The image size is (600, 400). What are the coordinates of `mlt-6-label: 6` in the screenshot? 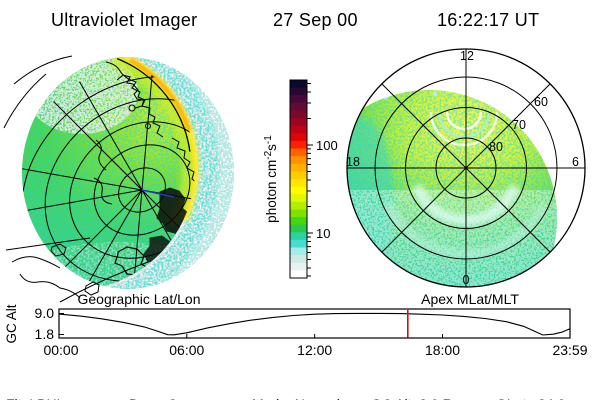 It's located at (575, 162).